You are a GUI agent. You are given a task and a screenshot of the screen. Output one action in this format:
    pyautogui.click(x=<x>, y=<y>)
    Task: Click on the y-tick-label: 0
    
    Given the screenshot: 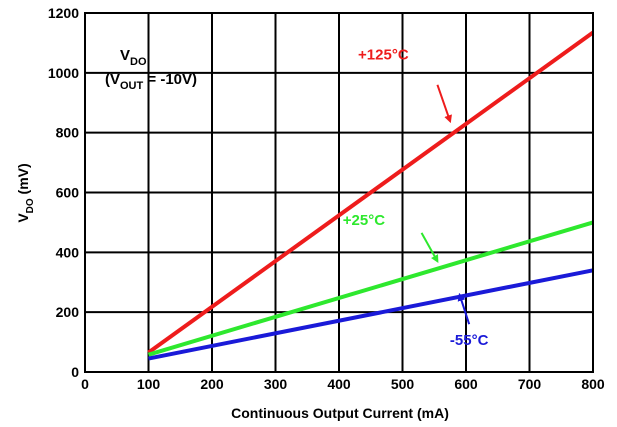 What is the action you would take?
    pyautogui.click(x=75, y=372)
    